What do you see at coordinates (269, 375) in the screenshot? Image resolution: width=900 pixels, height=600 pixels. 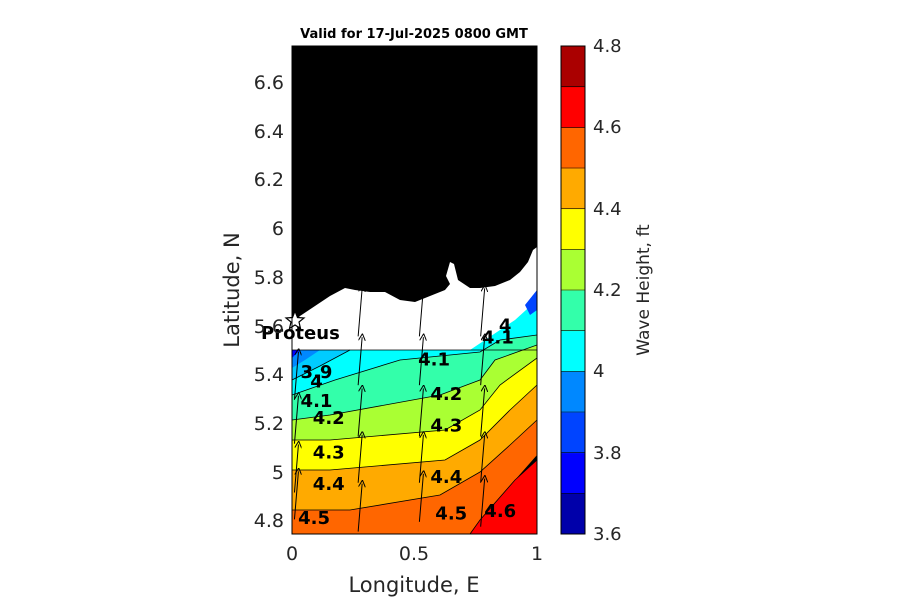 I see `y-tick-label: 5.4` at bounding box center [269, 375].